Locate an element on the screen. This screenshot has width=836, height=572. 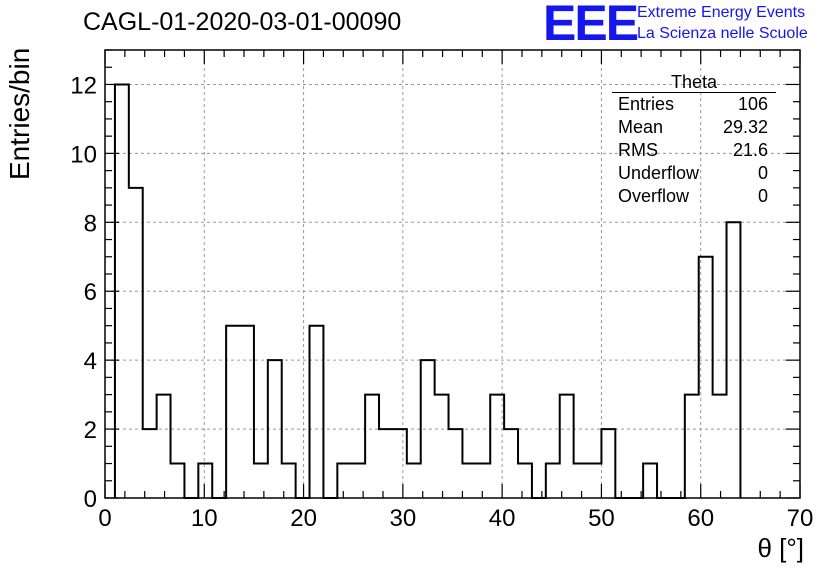
x-tick-label: 40 is located at coordinates (502, 518).